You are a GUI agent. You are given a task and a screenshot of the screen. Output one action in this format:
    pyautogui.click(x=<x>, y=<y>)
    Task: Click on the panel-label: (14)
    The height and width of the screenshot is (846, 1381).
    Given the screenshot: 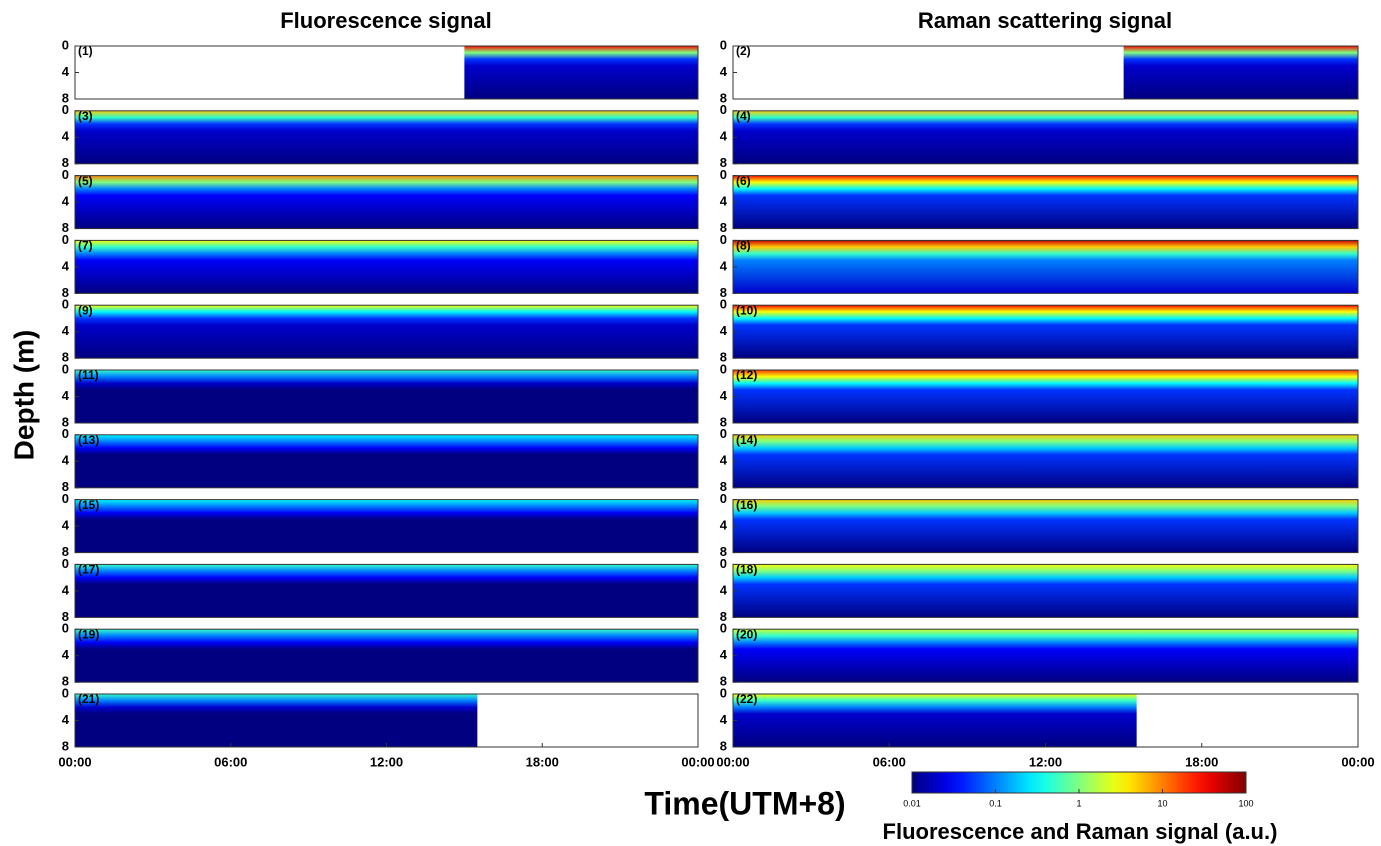 What is the action you would take?
    pyautogui.click(x=746, y=440)
    